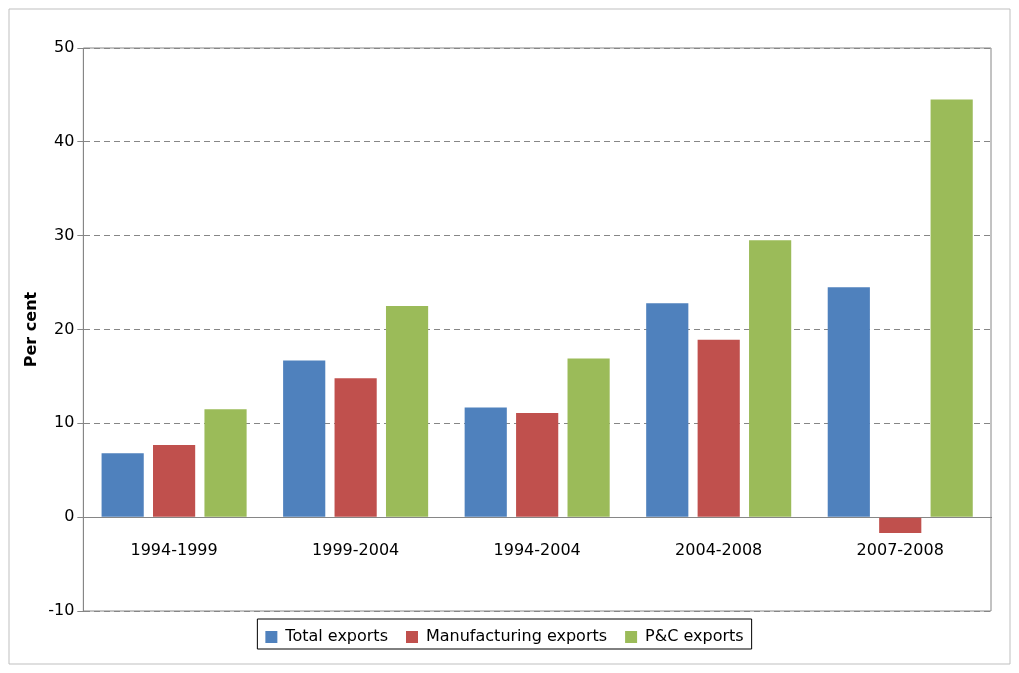 The width and height of the screenshot is (1019, 673). I want to click on x-tick-label: 2004-2008, so click(719, 549).